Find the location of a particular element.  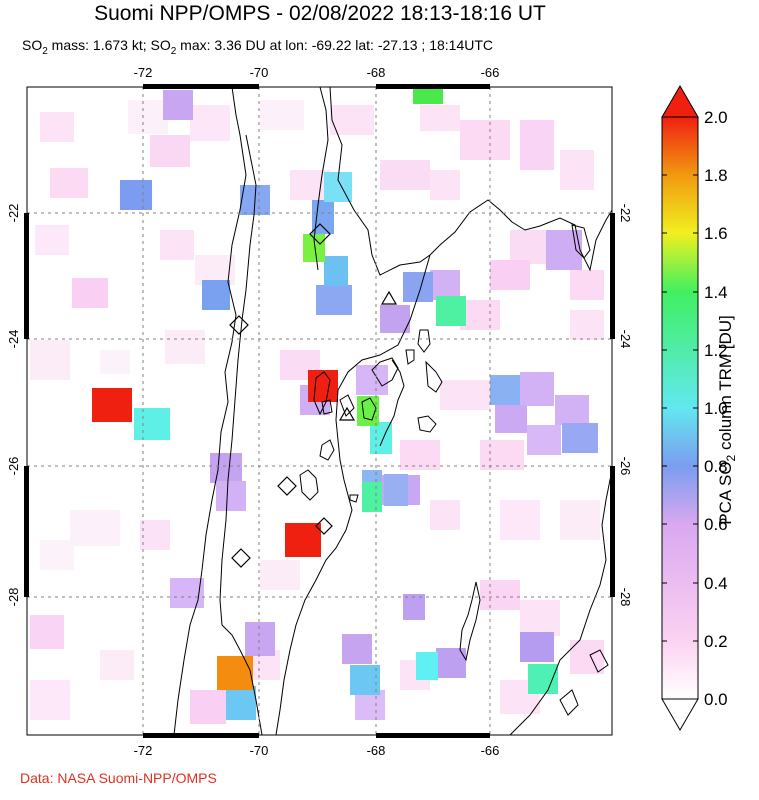

colorbar-tick-label: 1.0 is located at coordinates (716, 408).